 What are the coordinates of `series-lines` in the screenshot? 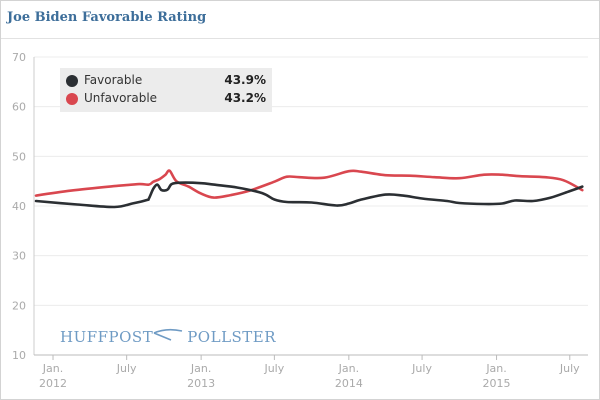 It's located at (309, 189).